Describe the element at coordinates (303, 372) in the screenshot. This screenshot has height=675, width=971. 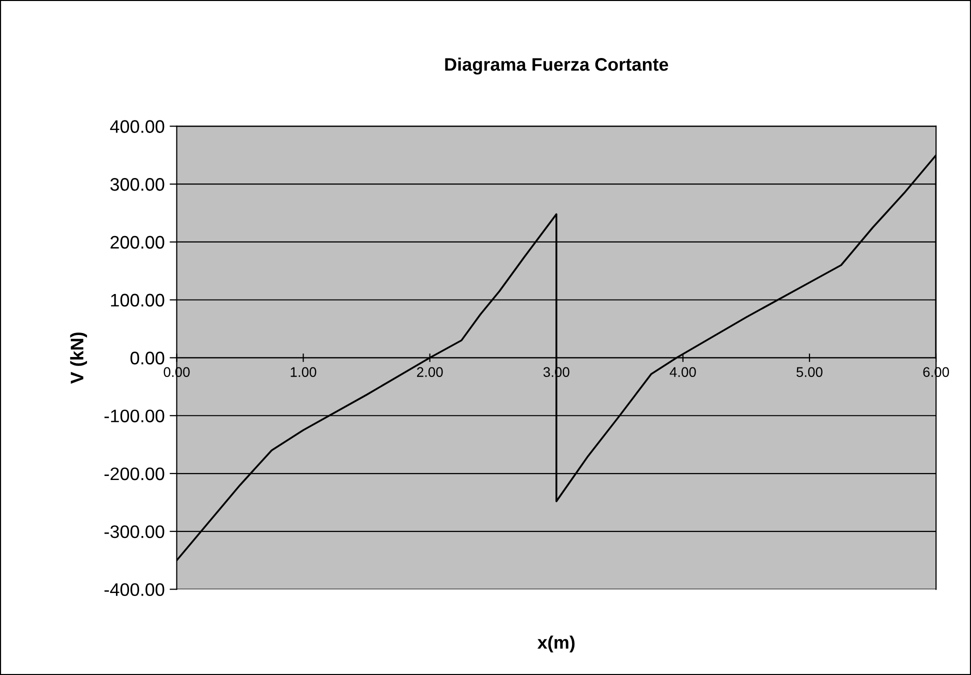
I see `x-tick-label: 1.00` at that location.